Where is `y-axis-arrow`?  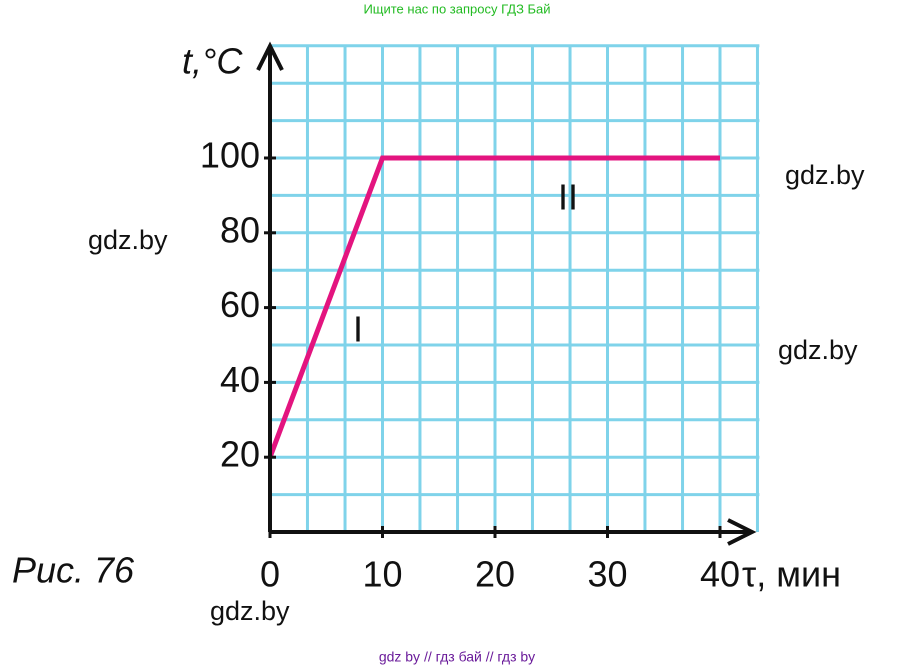
y-axis-arrow is located at coordinates (270, 56).